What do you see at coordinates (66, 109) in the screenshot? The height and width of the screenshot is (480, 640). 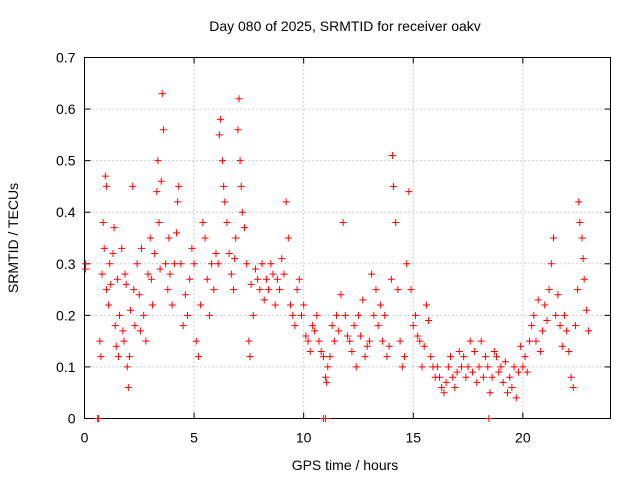 I see `y-tick-label: 0.6` at bounding box center [66, 109].